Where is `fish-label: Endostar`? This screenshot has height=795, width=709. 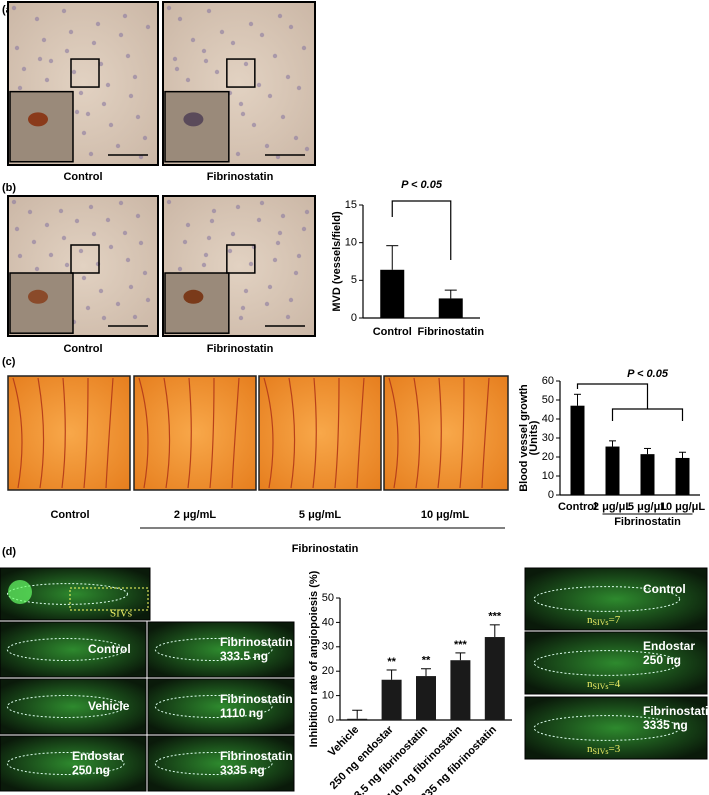 fish-label: Endostar is located at coordinates (98, 756).